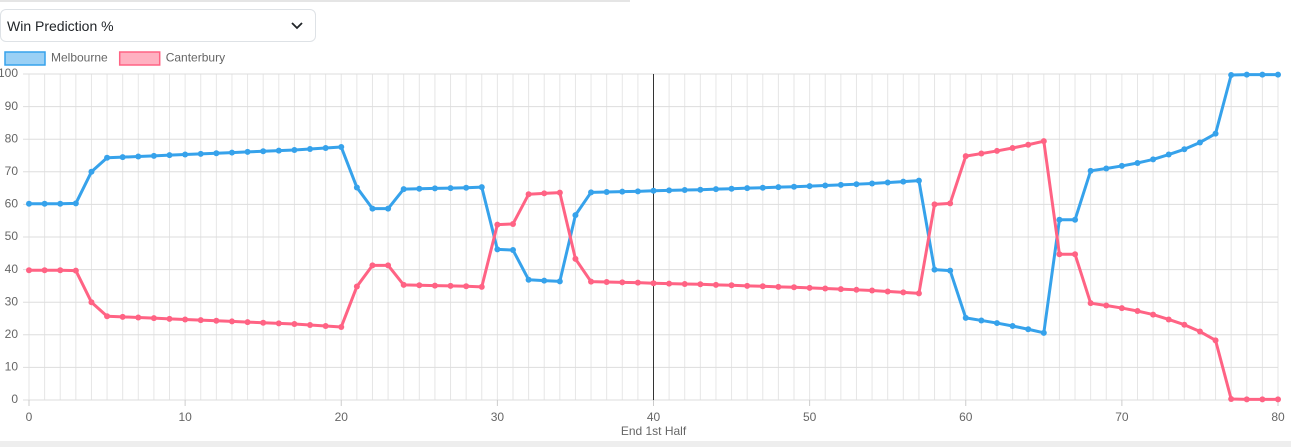 The image size is (1291, 447). Describe the element at coordinates (12, 334) in the screenshot. I see `y-tick-label: 20` at that location.